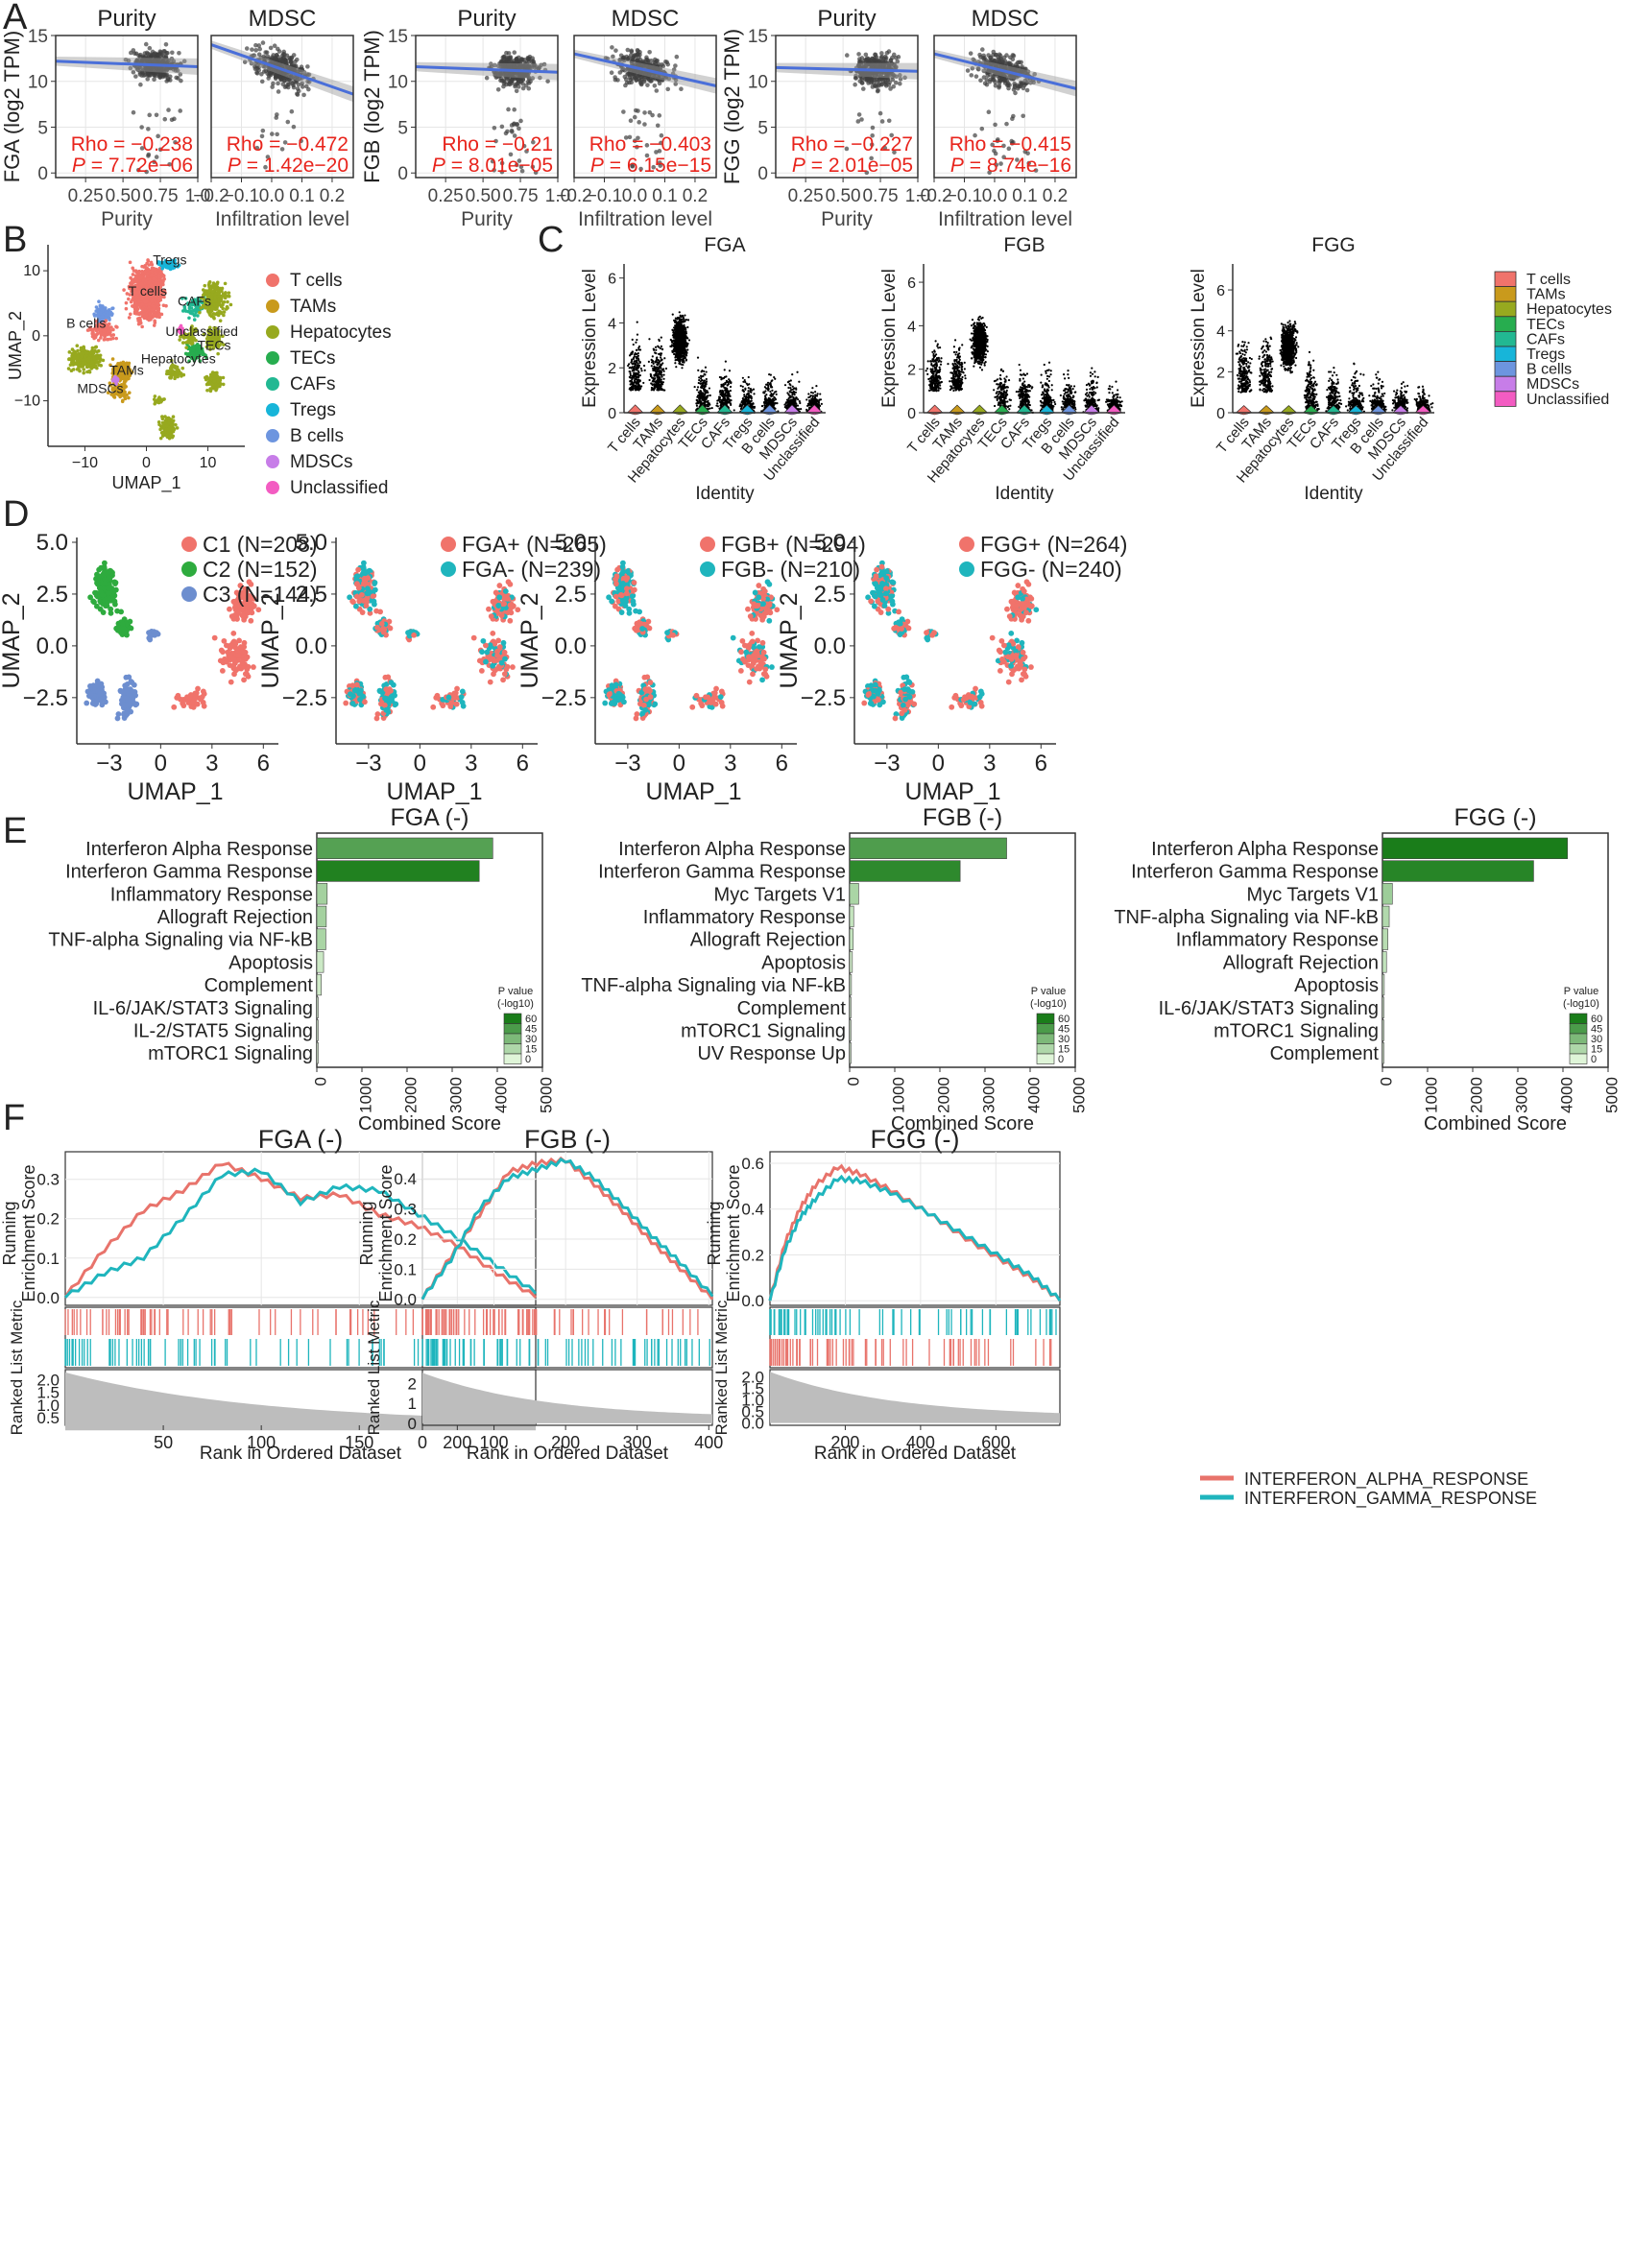  What do you see at coordinates (758, 37) in the screenshot?
I see `y-tick-label: 15` at bounding box center [758, 37].